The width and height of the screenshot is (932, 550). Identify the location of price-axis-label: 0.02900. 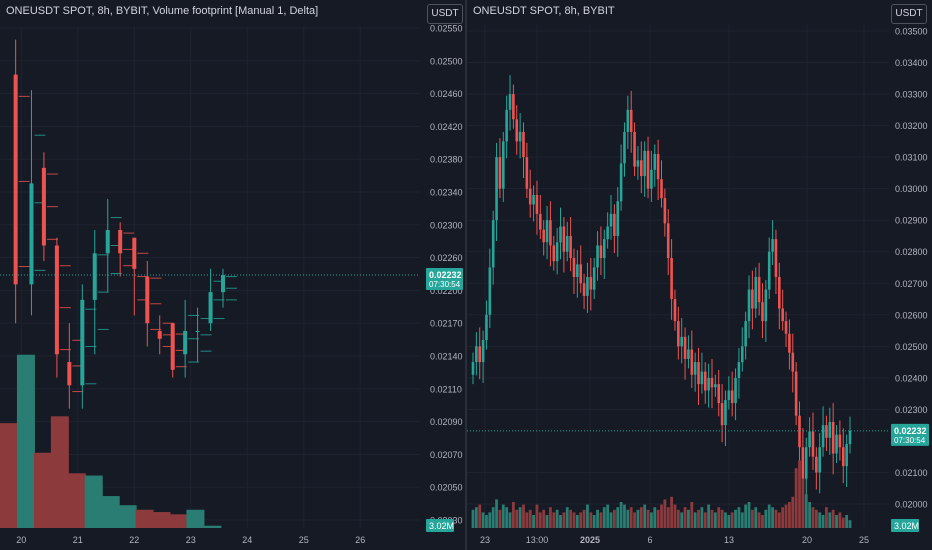
(911, 221).